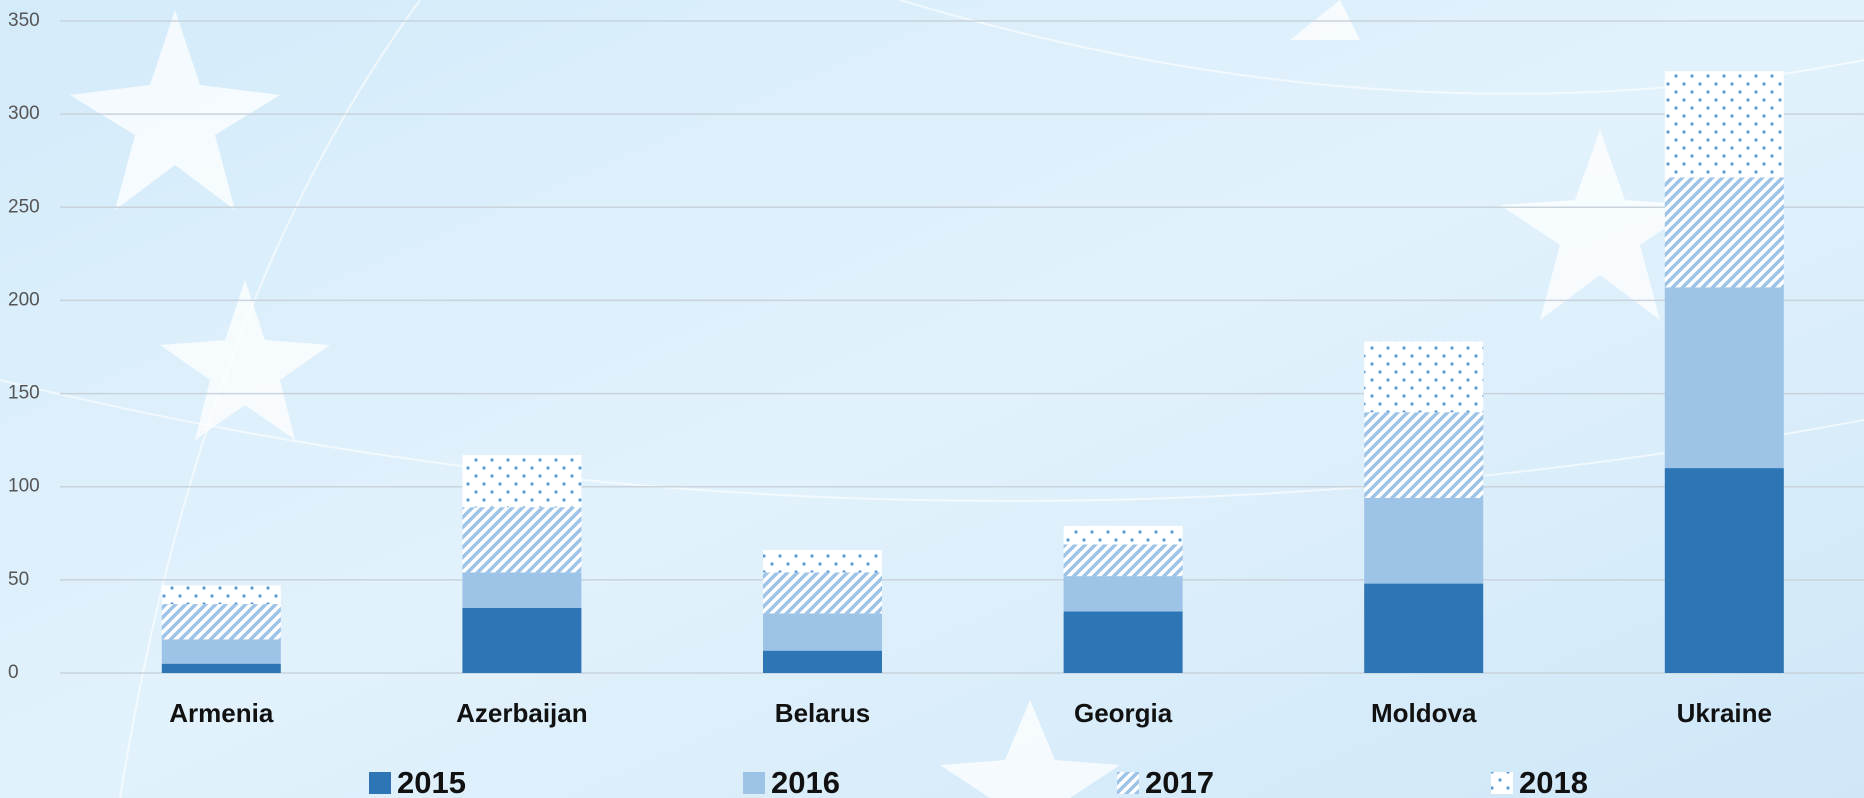 This screenshot has height=798, width=1864. I want to click on y-tick-label: 100, so click(24, 486).